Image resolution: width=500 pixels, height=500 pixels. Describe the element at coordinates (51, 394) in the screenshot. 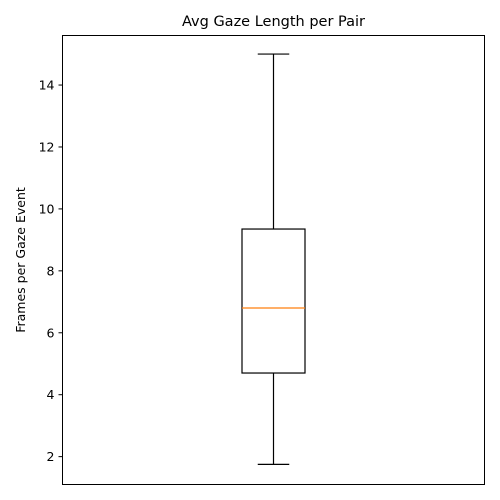

I see `y-tick-label: 4` at that location.